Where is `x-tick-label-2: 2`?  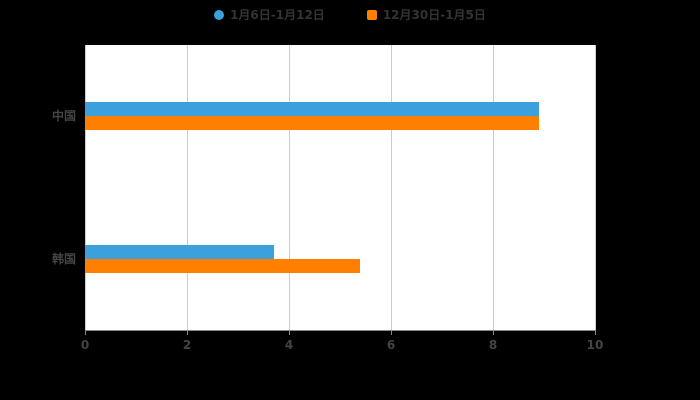
x-tick-label-2: 2 is located at coordinates (187, 345).